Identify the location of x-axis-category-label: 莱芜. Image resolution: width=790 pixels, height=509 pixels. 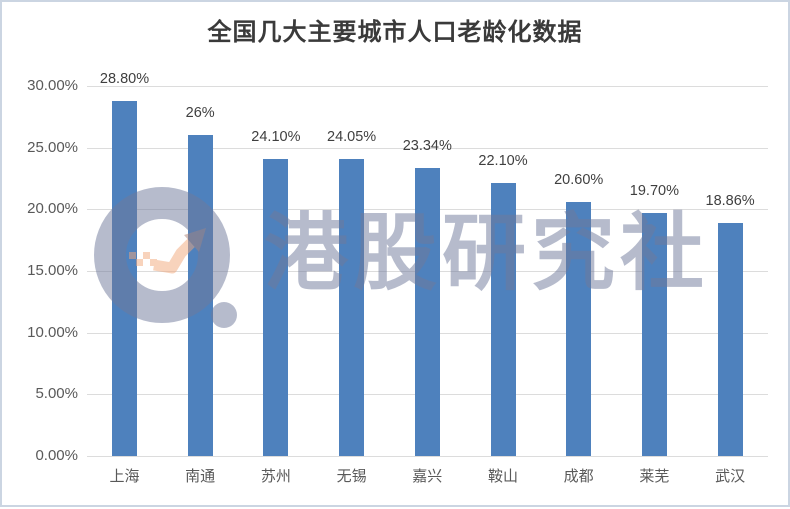
(654, 476).